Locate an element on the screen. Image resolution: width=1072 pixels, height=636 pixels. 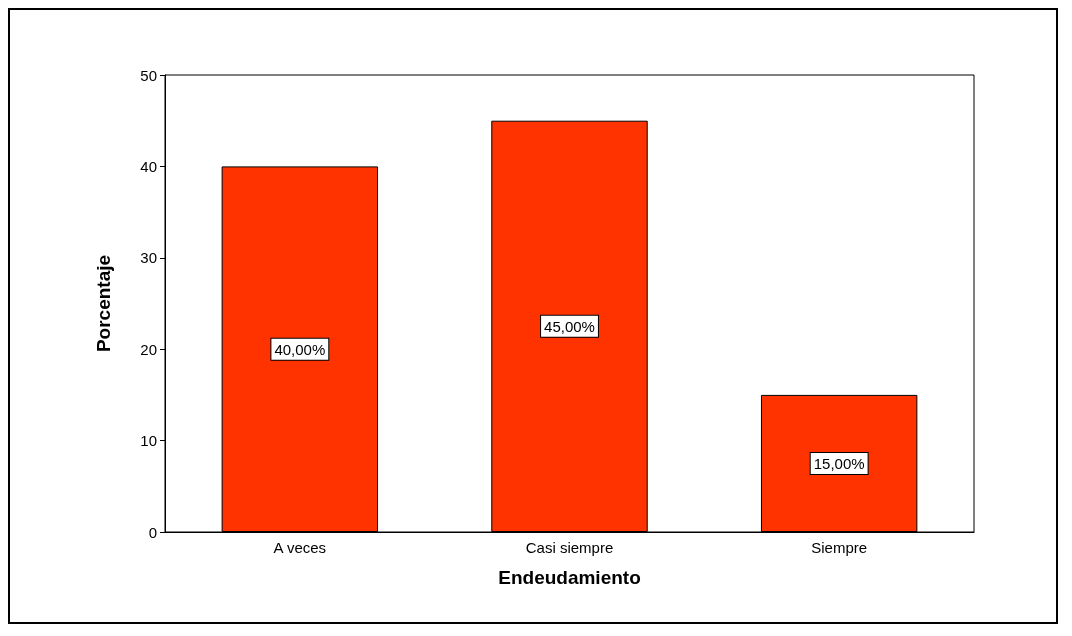
x-tick-label: Casi siempre is located at coordinates (569, 547).